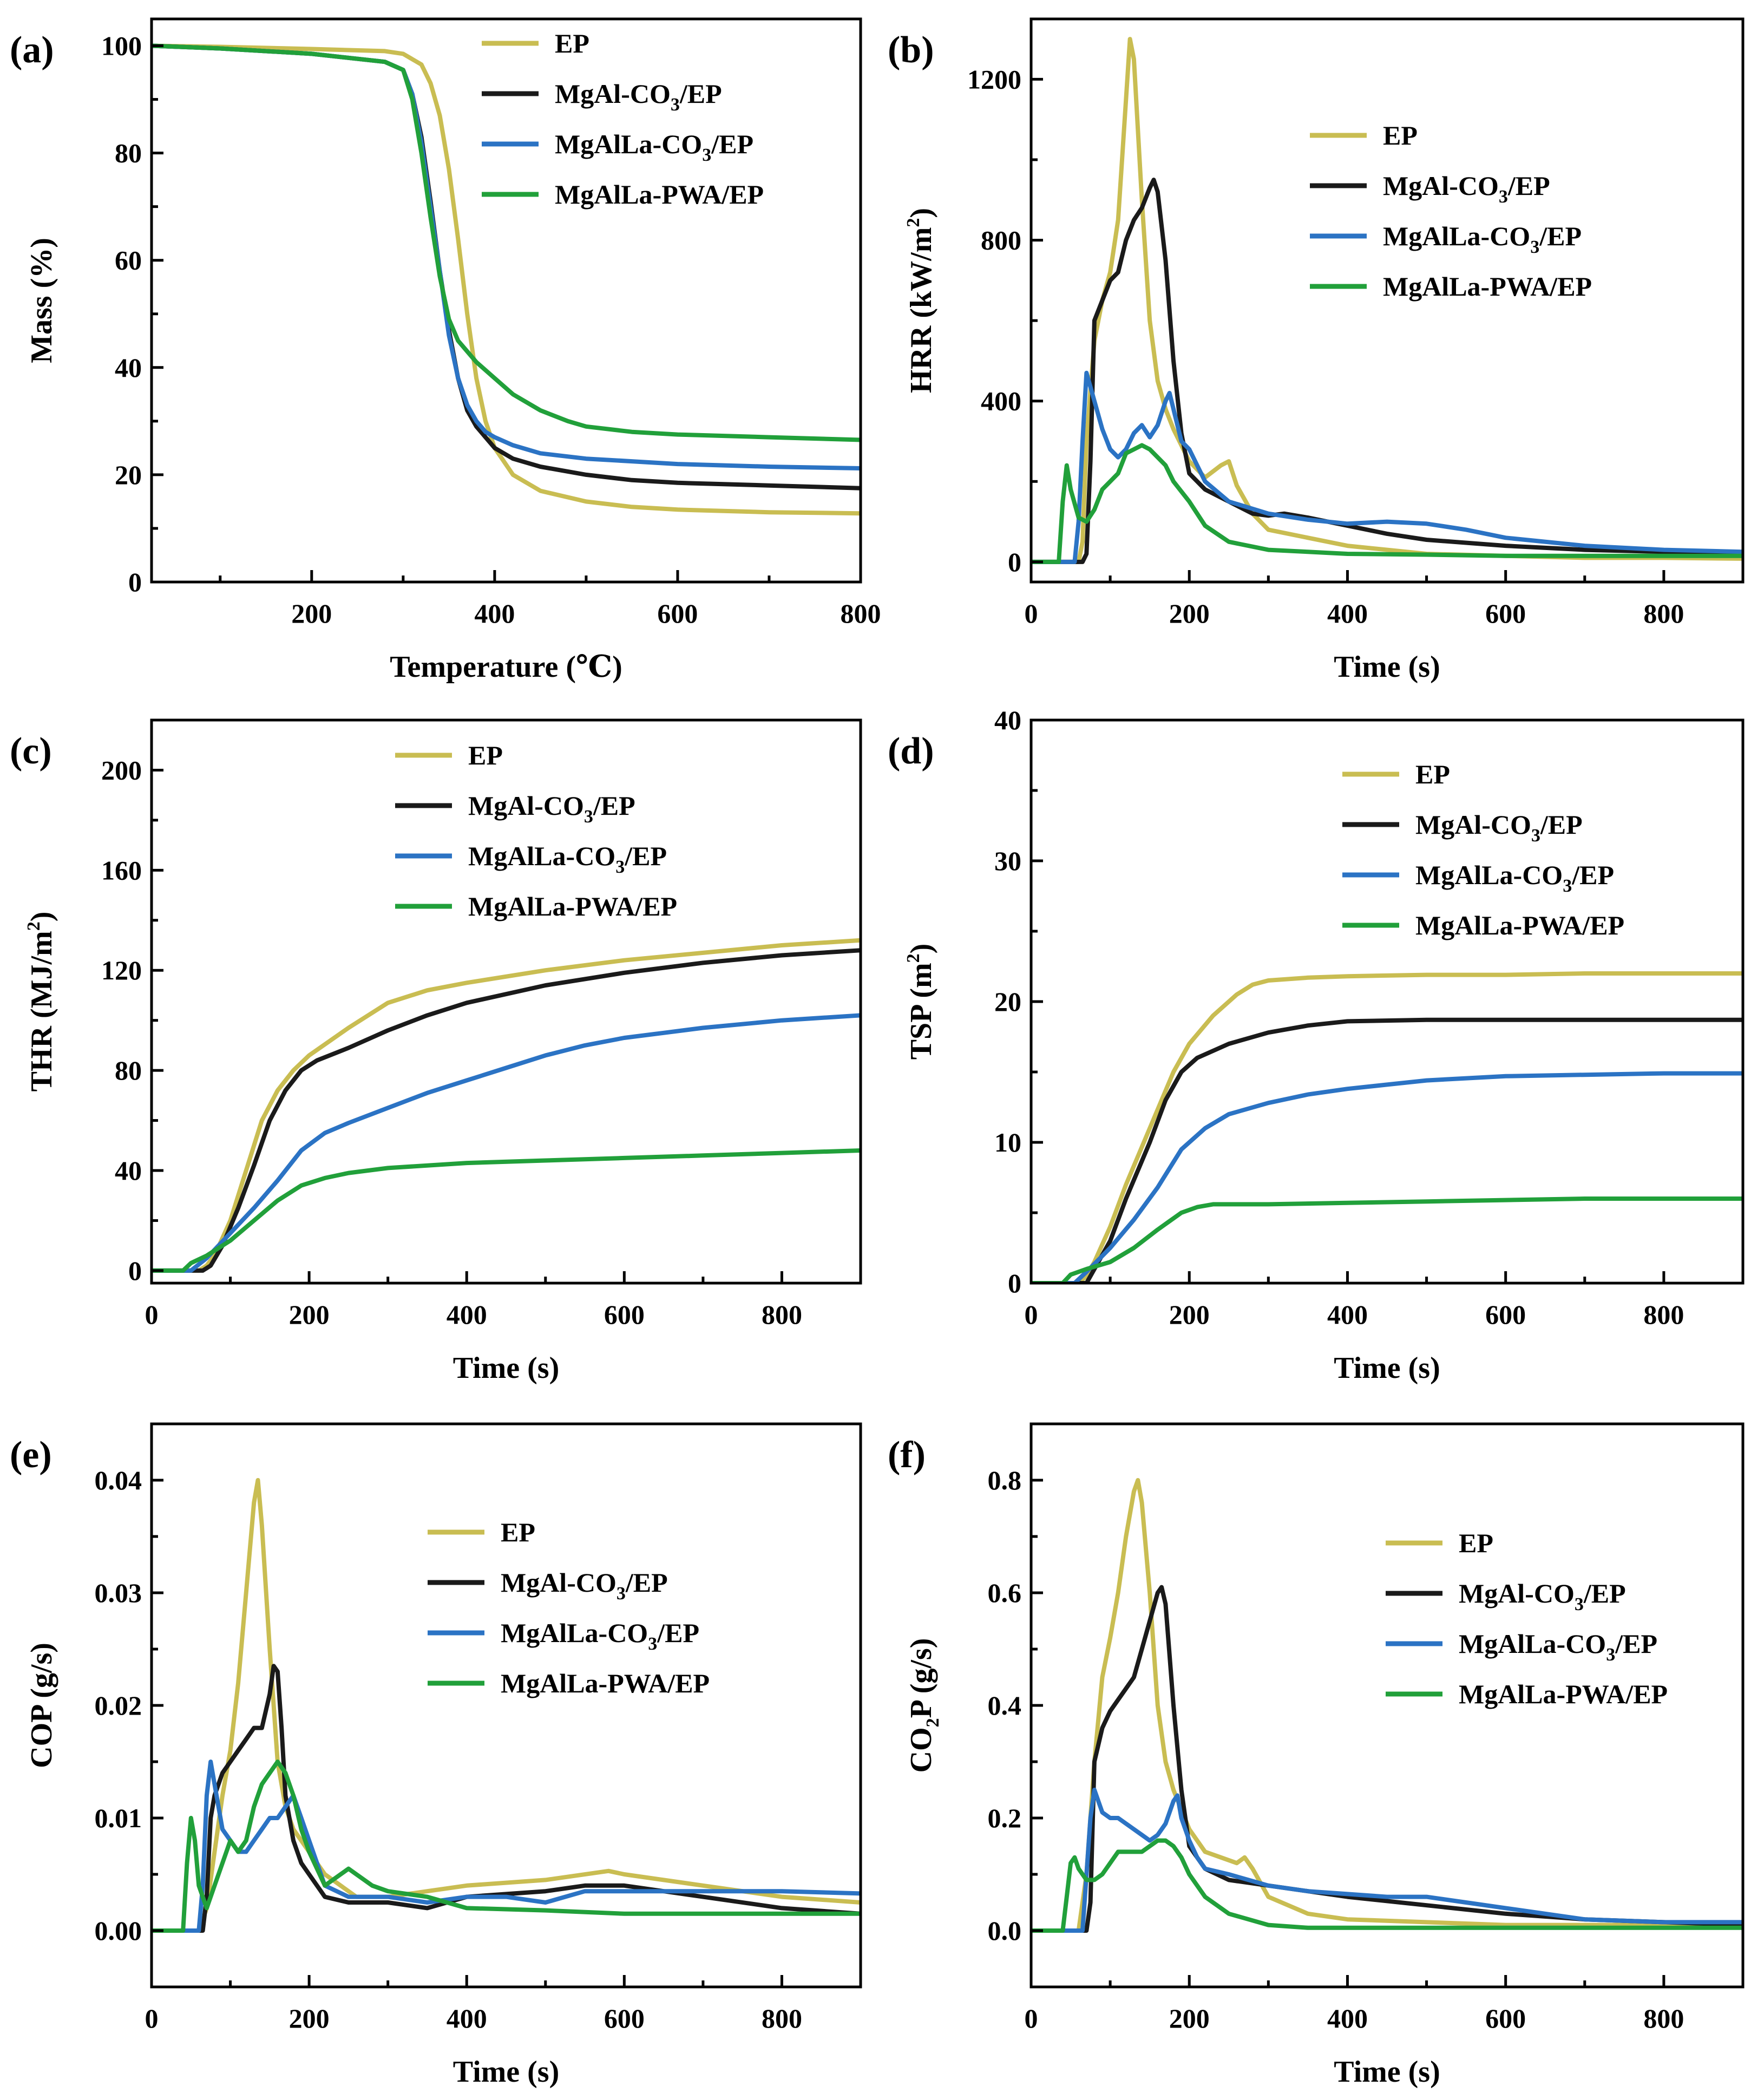 The width and height of the screenshot is (1764, 2099). Describe the element at coordinates (1001, 401) in the screenshot. I see `y-tick-label: 400` at that location.